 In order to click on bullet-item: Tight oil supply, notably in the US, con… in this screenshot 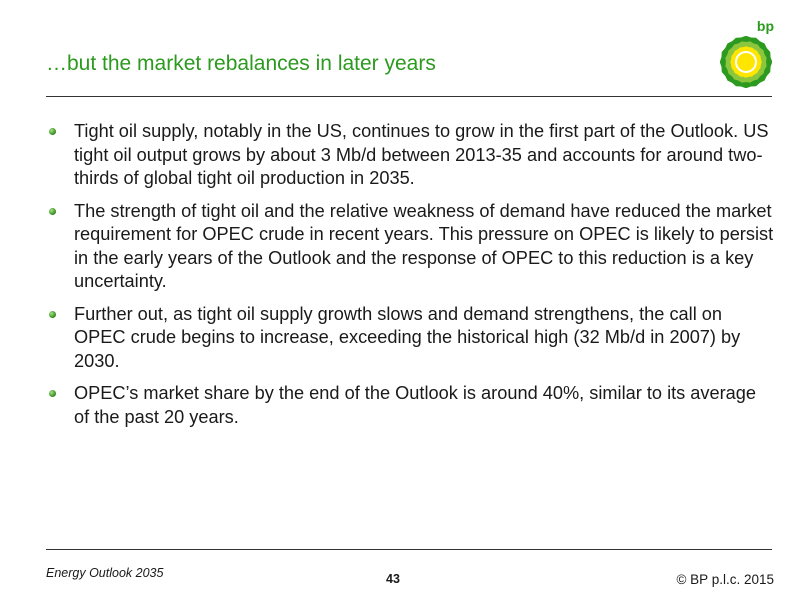, I will do `click(411, 155)`.